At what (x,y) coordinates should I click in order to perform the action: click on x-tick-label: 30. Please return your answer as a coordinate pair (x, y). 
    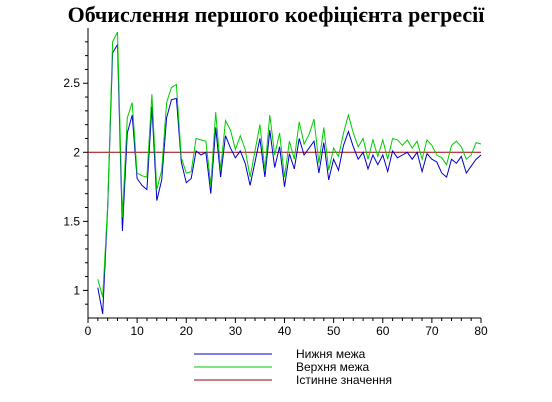
    Looking at the image, I should click on (236, 331).